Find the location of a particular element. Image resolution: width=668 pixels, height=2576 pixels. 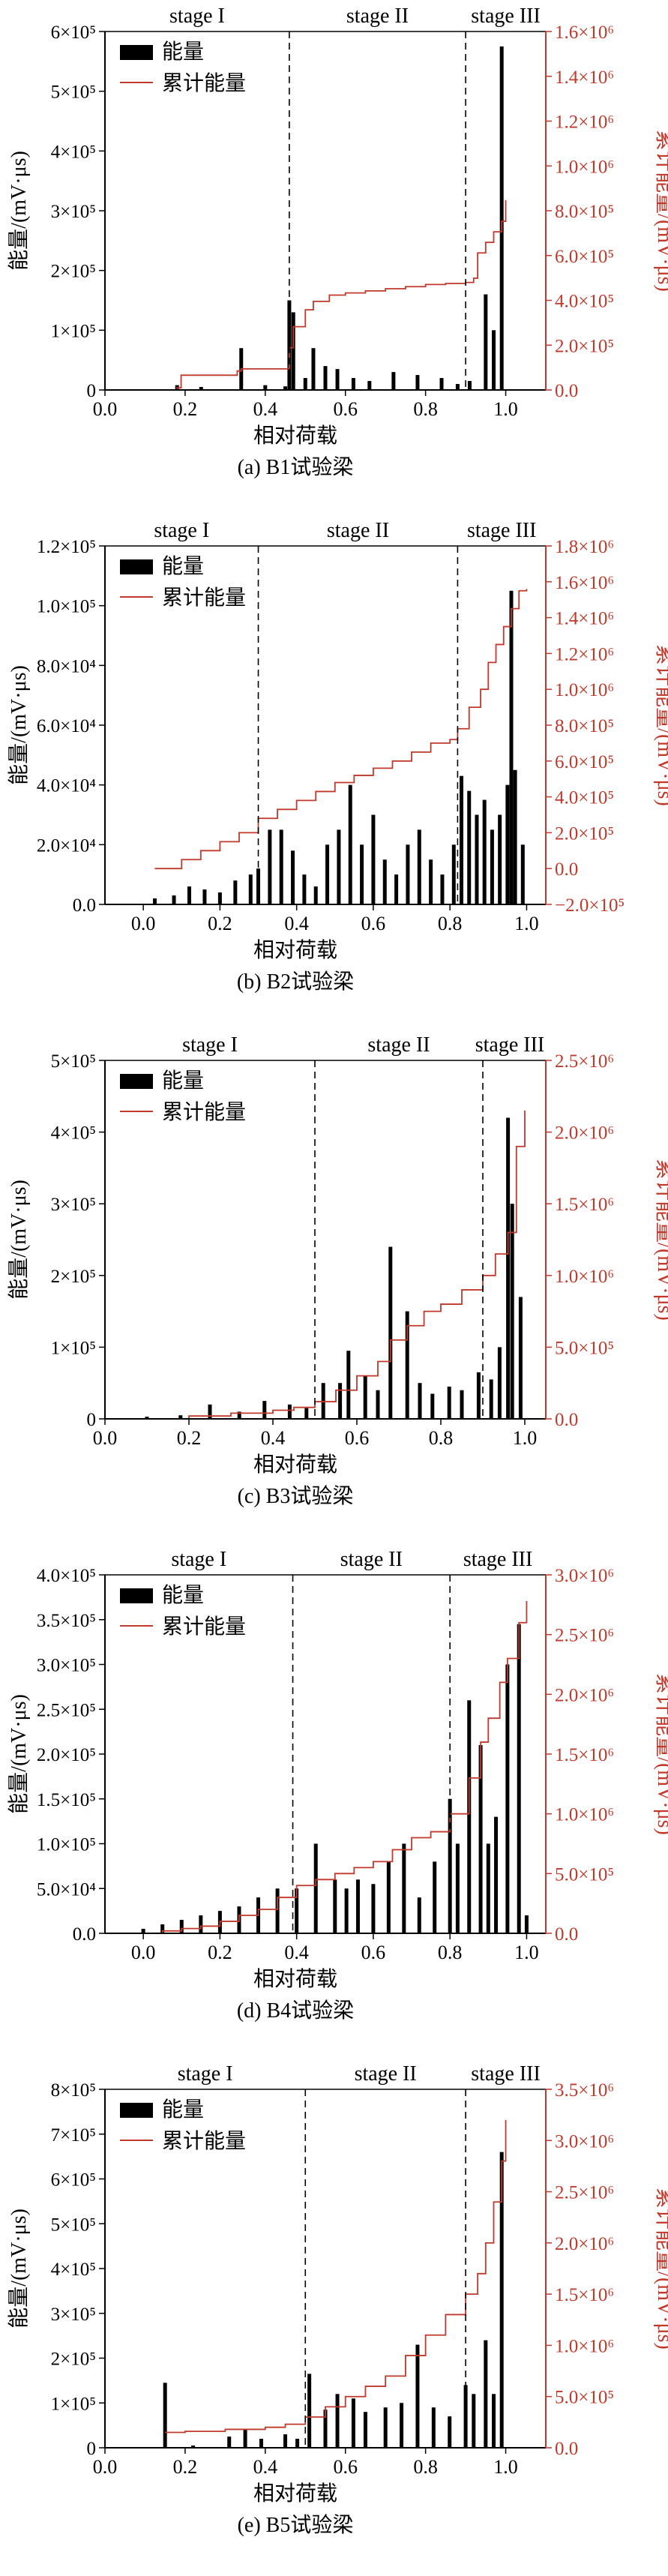

y-tick-label: 2.0×10⁴ is located at coordinates (66, 846).